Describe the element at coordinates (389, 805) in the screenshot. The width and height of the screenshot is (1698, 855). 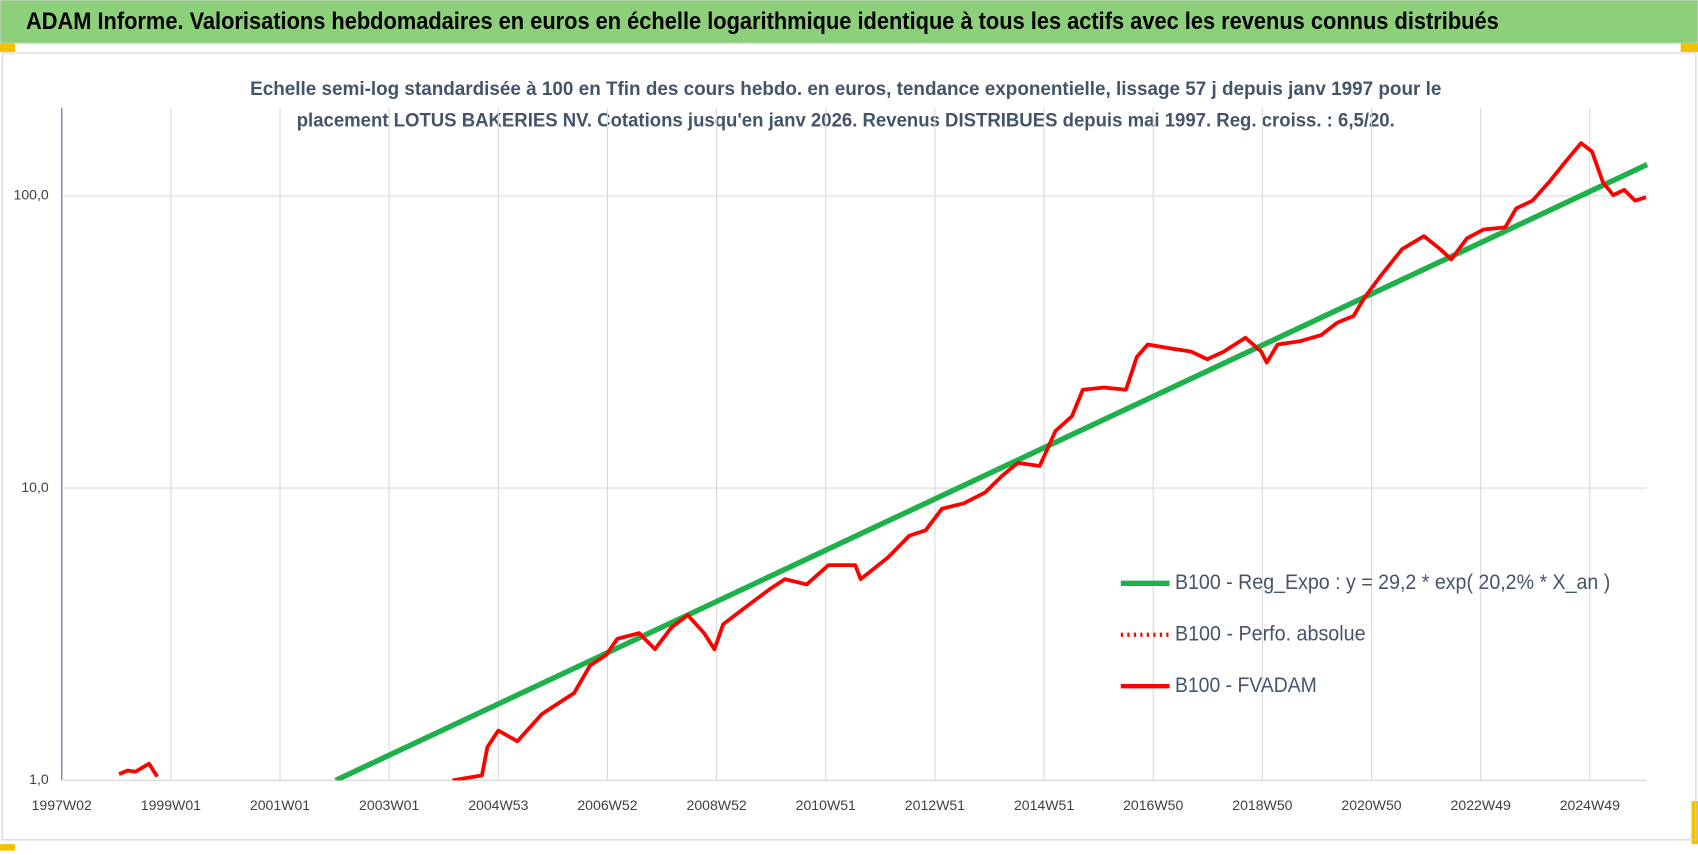
I see `x-tick-label: 2003W01` at that location.